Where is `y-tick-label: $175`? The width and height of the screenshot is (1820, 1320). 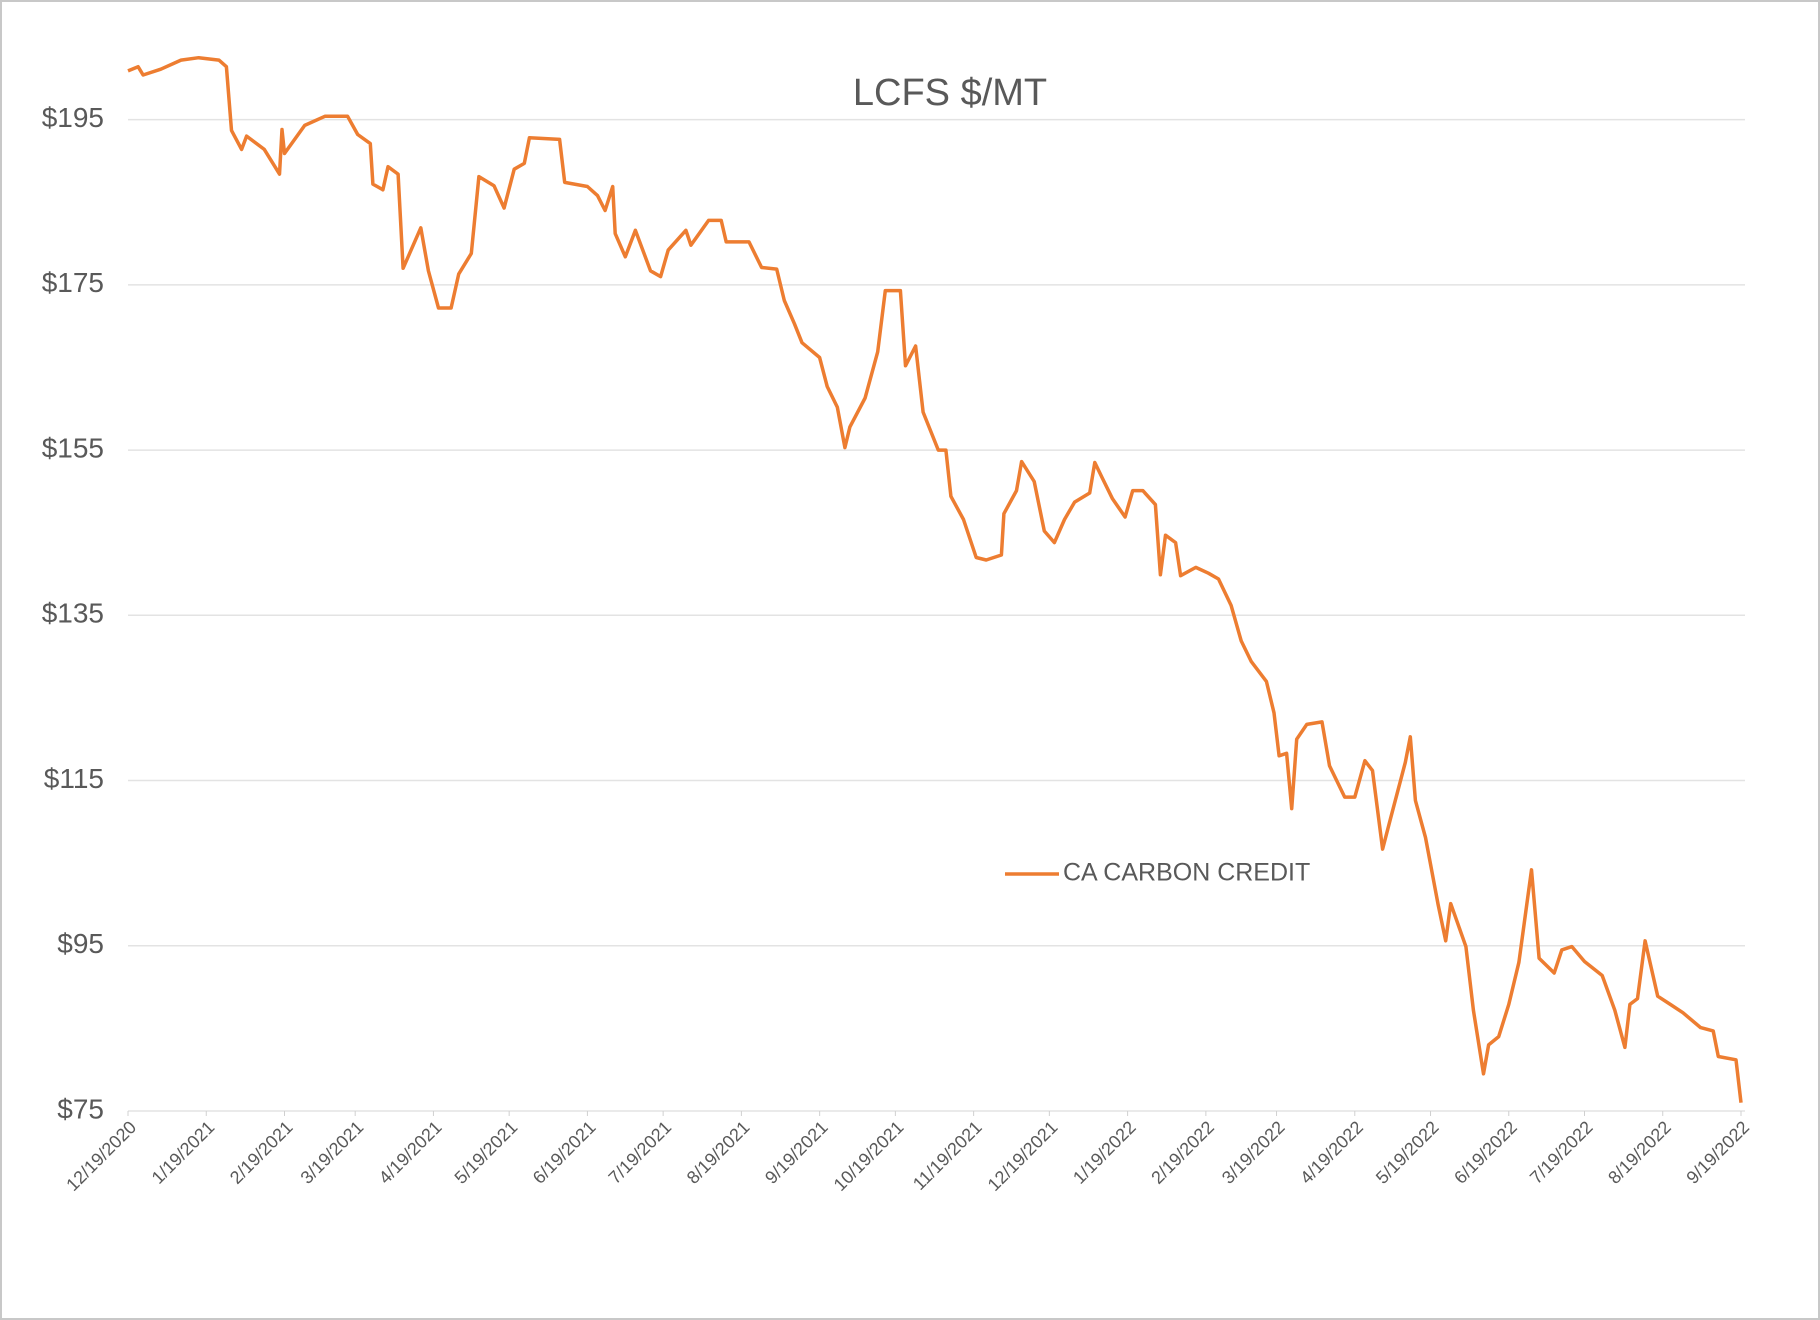 y-tick-label: $175 is located at coordinates (73, 282).